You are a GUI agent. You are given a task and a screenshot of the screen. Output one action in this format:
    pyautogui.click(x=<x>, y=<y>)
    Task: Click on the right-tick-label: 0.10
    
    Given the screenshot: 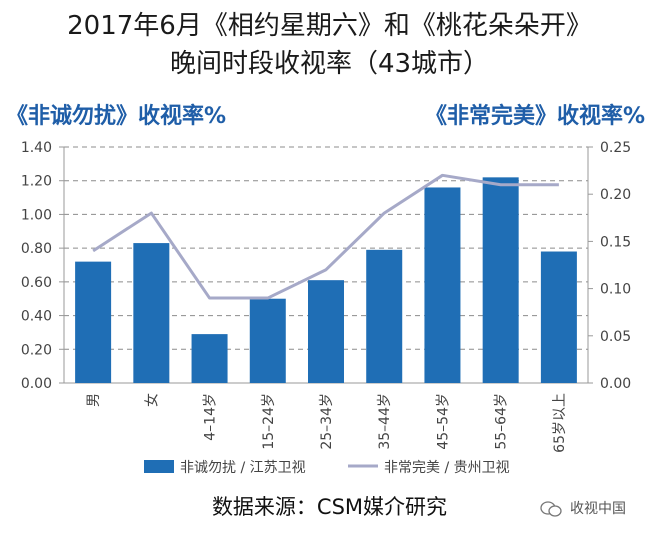 What is the action you would take?
    pyautogui.click(x=615, y=290)
    